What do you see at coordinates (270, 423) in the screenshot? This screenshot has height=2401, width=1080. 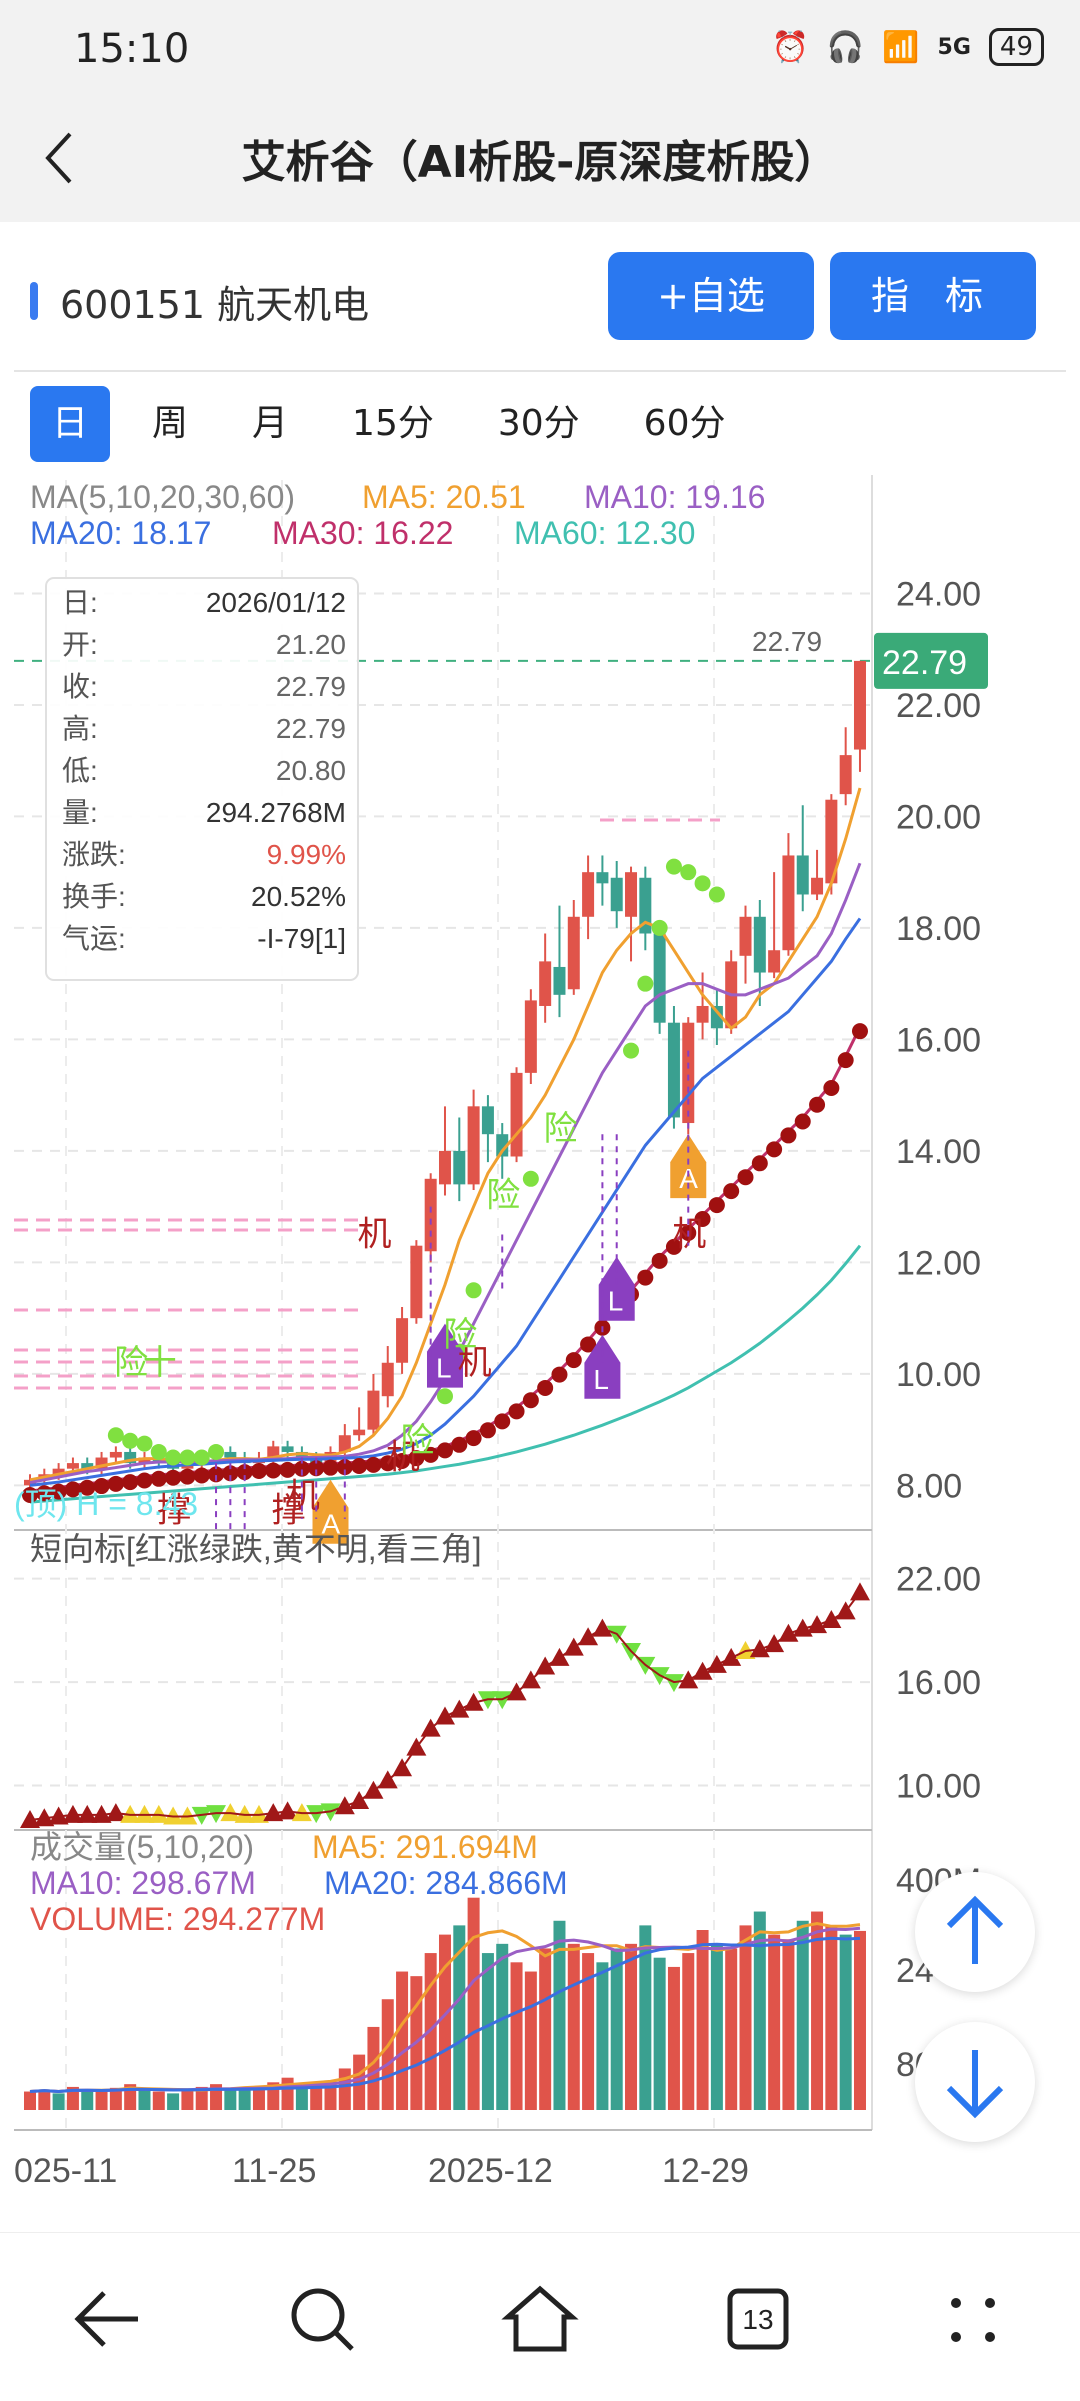 I see `tab-2: 月` at bounding box center [270, 423].